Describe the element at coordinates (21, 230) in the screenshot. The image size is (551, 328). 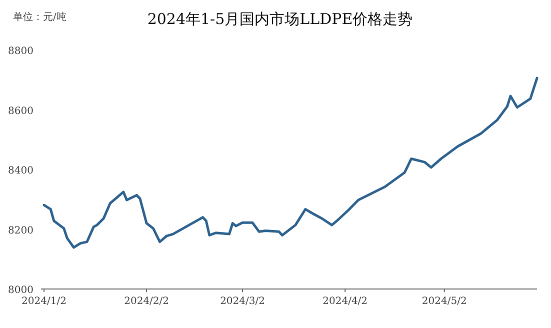
I see `y-tick-label: 8200` at that location.